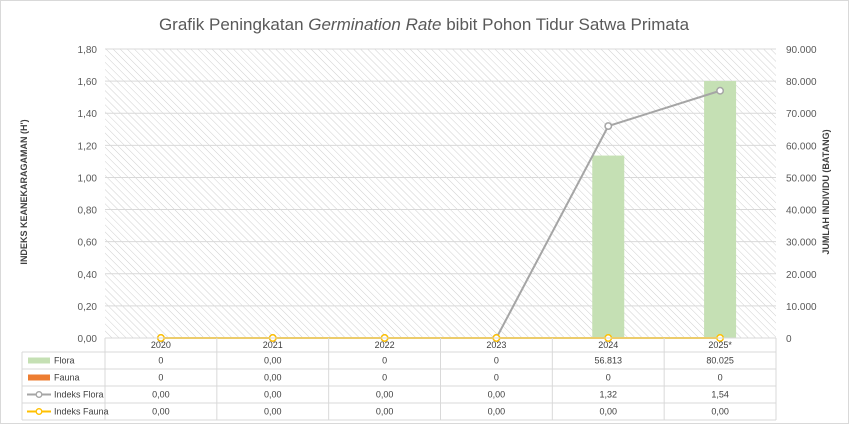 This screenshot has height=429, width=849. I want to click on data-label: 1,32, so click(608, 395).